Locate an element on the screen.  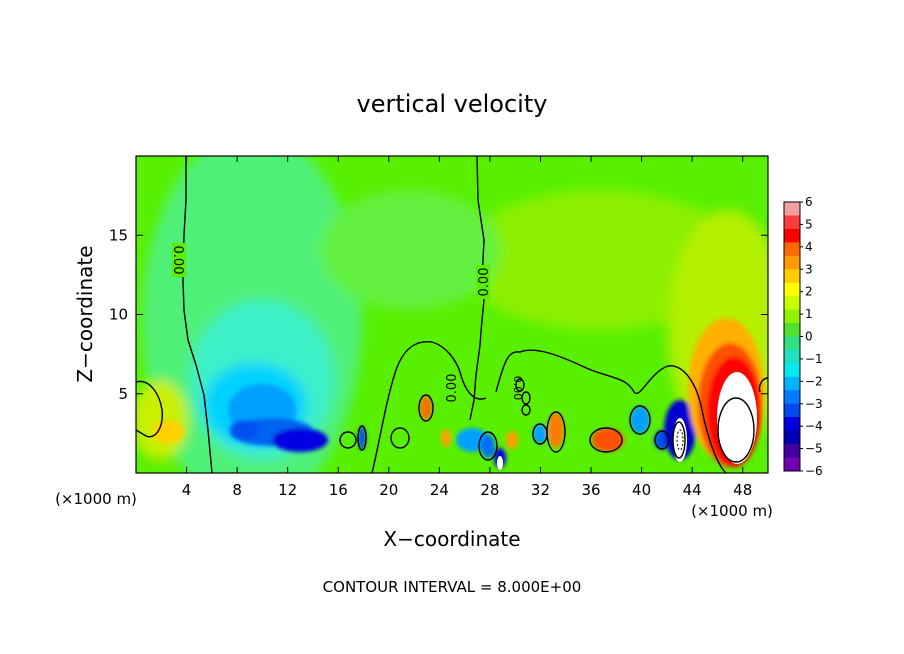
x-tick-label: 44 is located at coordinates (692, 490).